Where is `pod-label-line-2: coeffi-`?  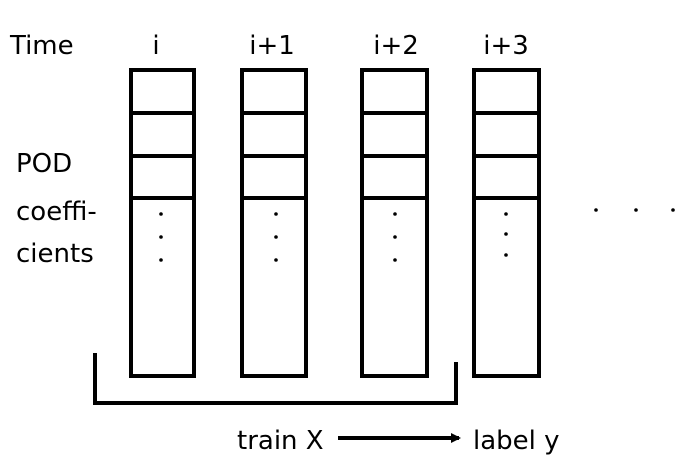 pod-label-line-2: coeffi- is located at coordinates (56, 212).